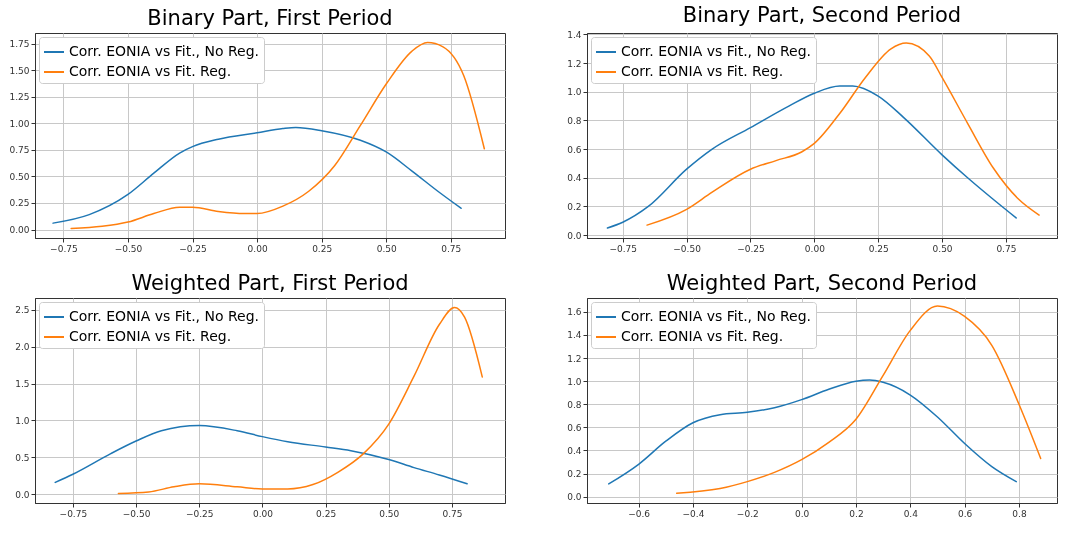 The image size is (1068, 554). What do you see at coordinates (270, 283) in the screenshot?
I see `chart-title: Weighted Part, First Period` at bounding box center [270, 283].